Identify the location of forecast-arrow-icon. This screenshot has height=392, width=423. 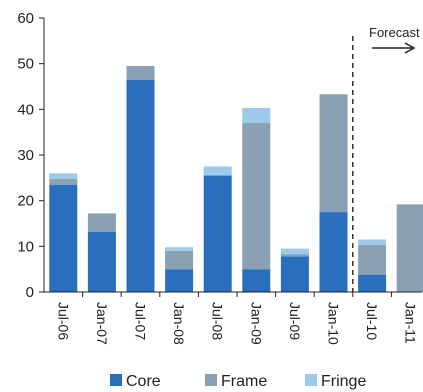
(394, 48).